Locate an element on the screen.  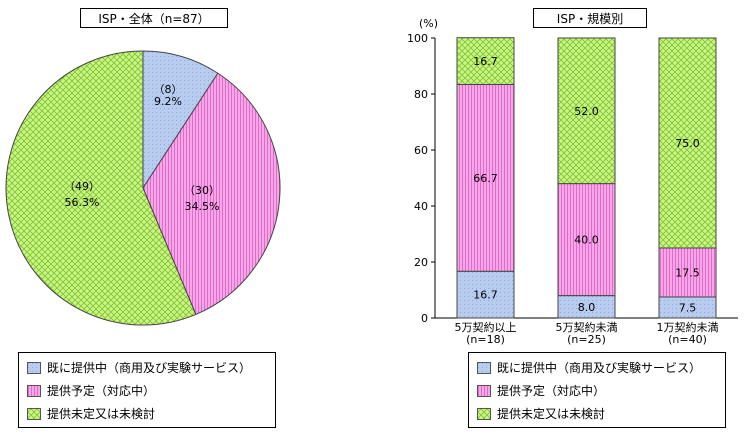
bar-legend: 既に提供中（商用及び実験サービス） 提供予定（対応中） 提供未定又は未検討 is located at coordinates (597, 390).